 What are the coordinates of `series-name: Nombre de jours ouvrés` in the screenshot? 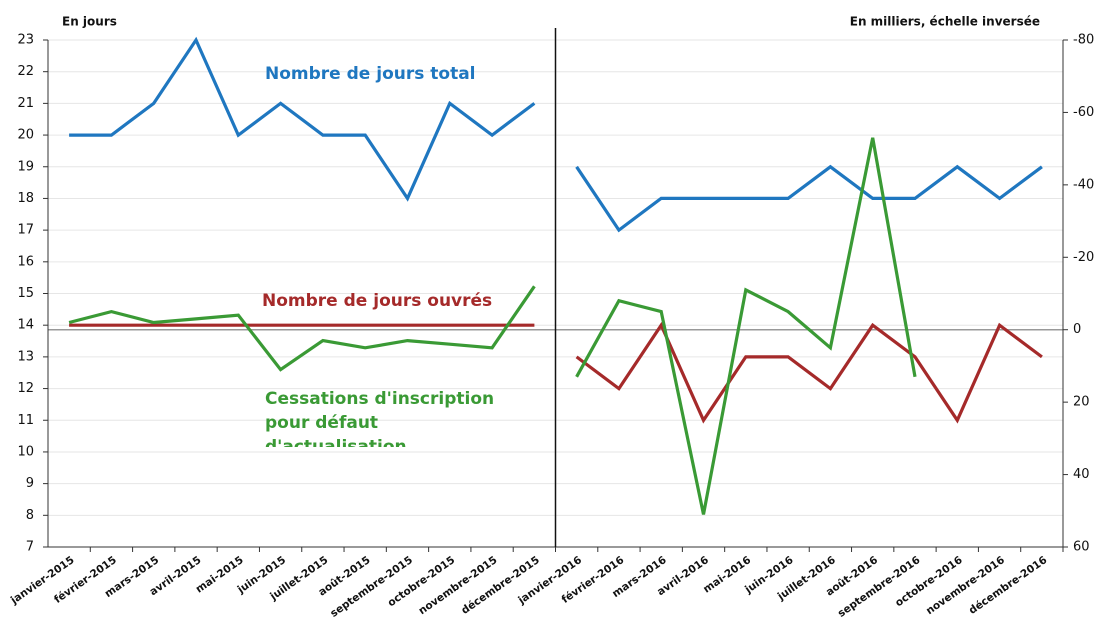 It's located at (377, 301).